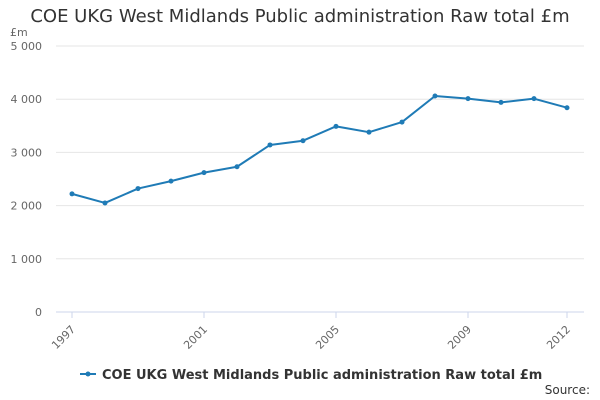  What do you see at coordinates (27, 152) in the screenshot?
I see `y-tick-label: 3 000` at bounding box center [27, 152].